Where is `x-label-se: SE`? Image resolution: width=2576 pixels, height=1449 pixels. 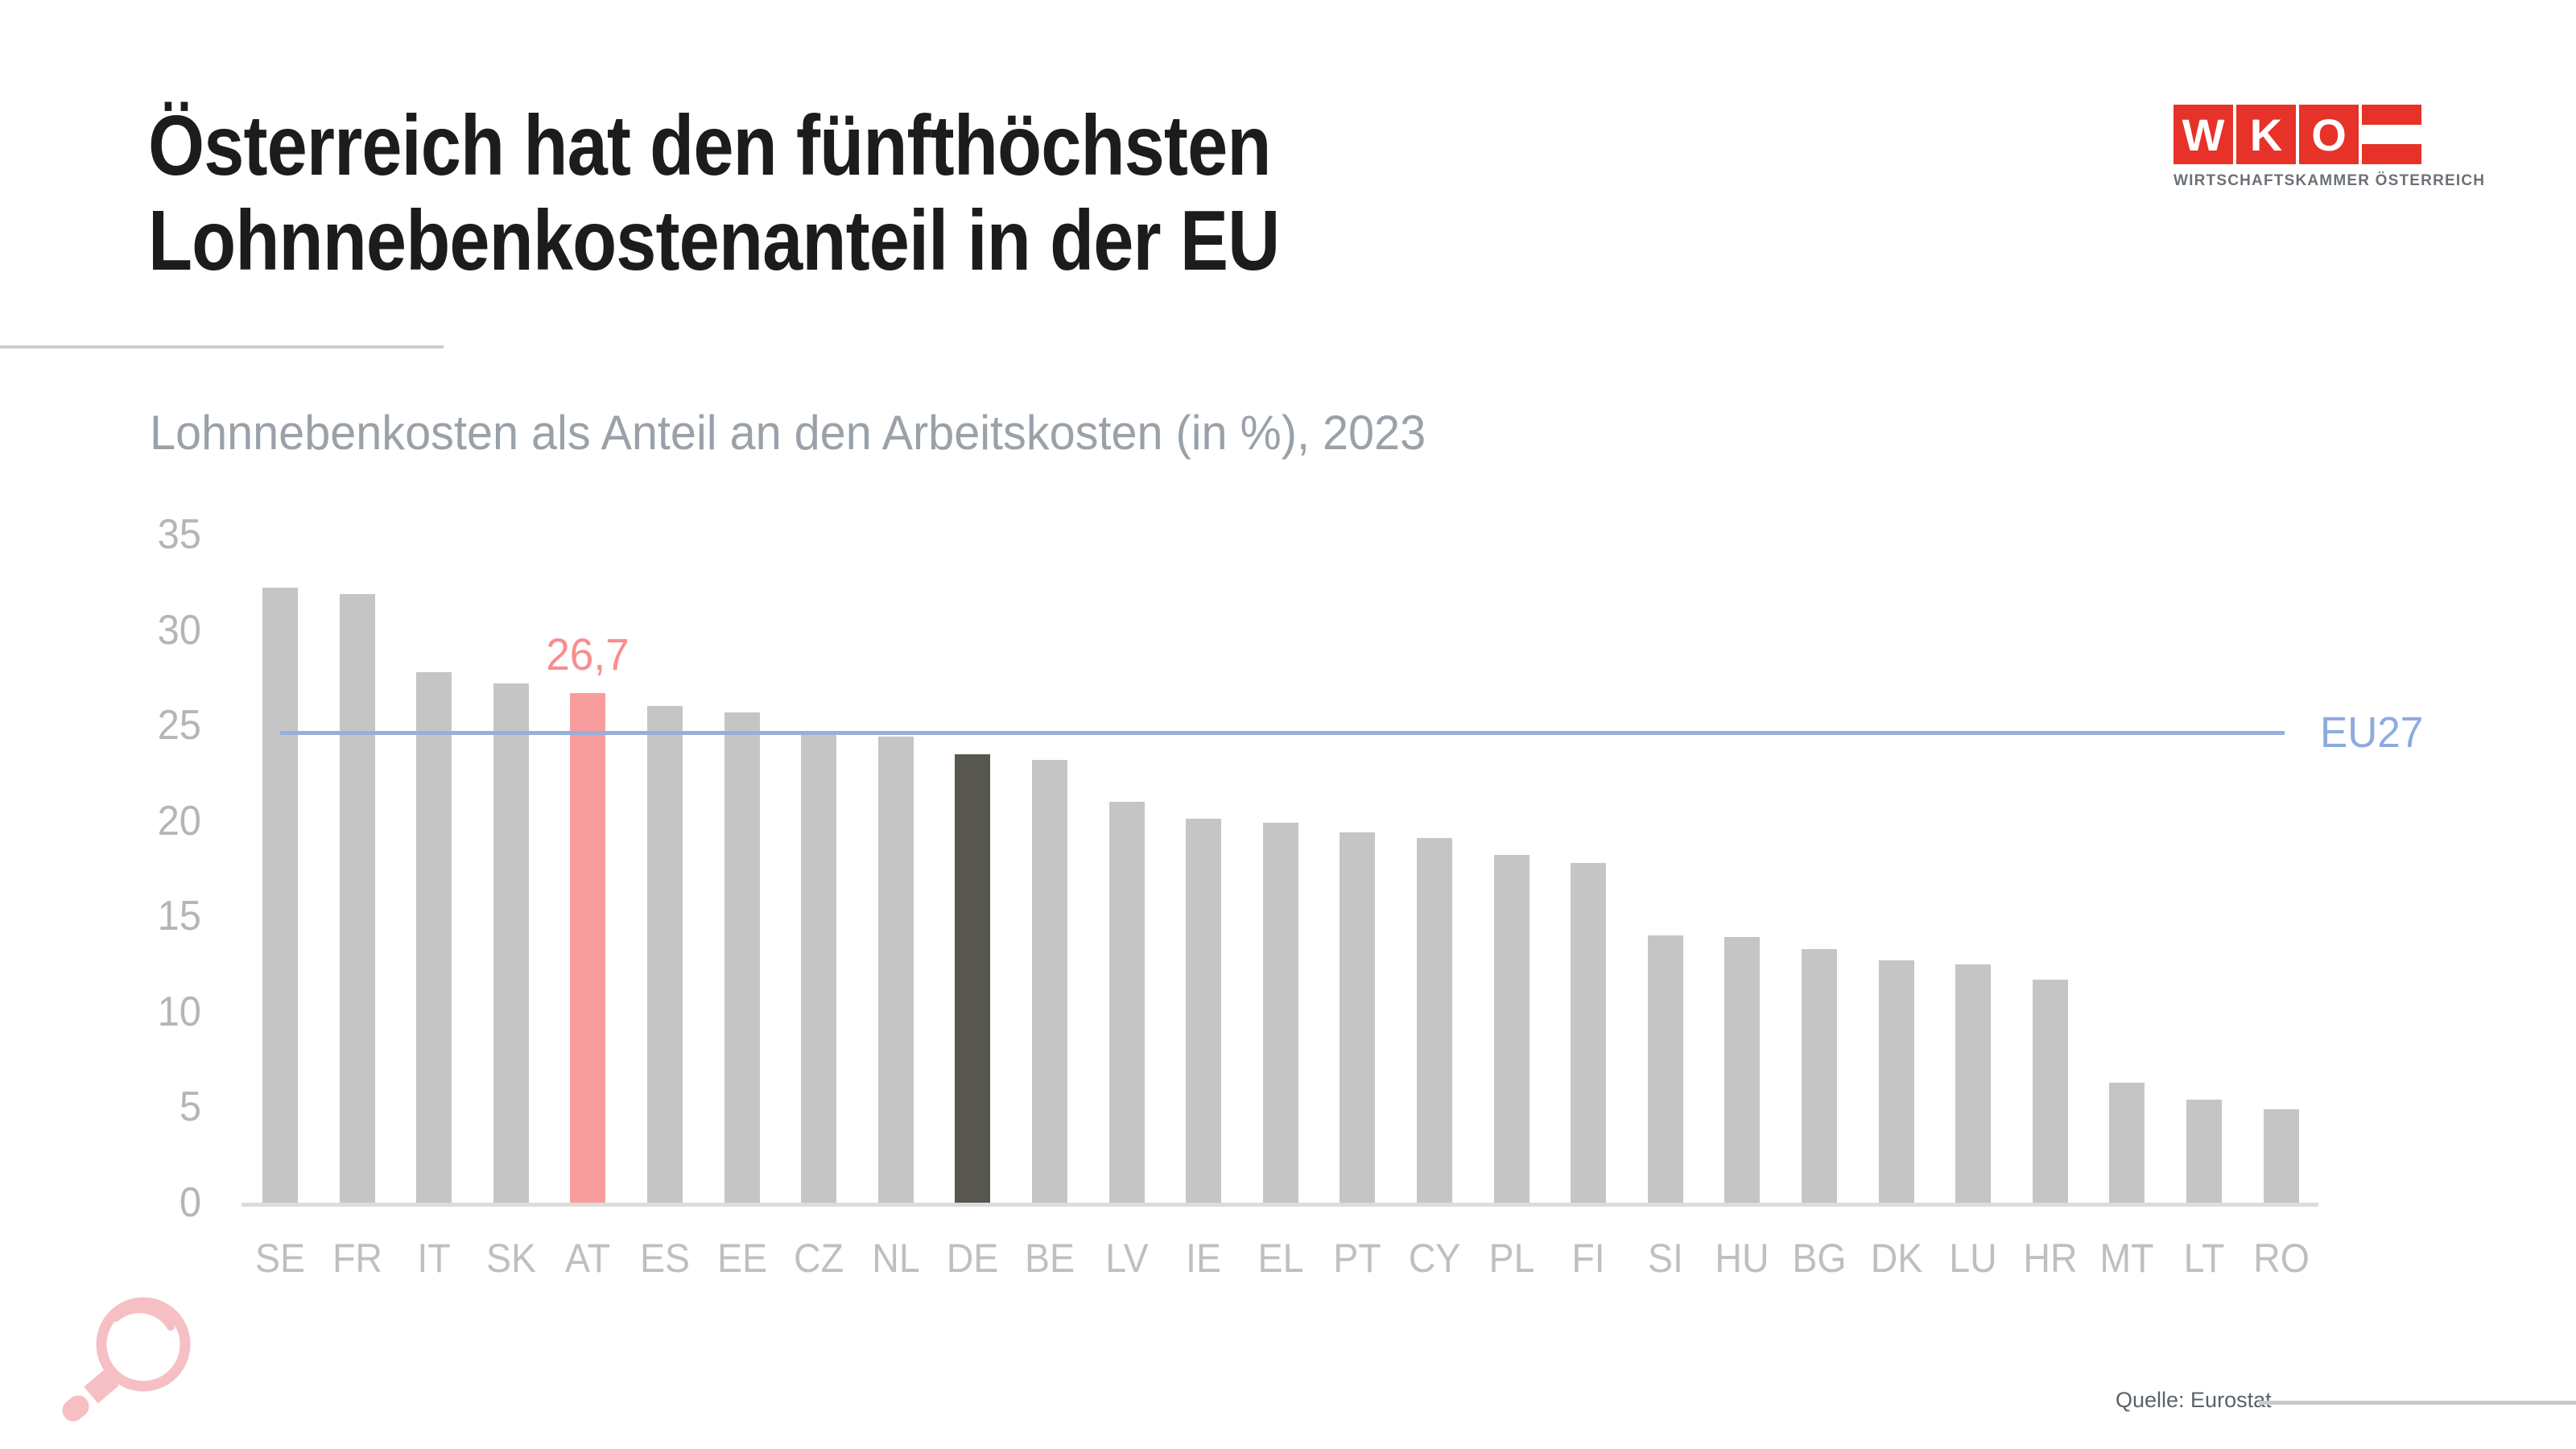
x-label-se: SE is located at coordinates (280, 1258).